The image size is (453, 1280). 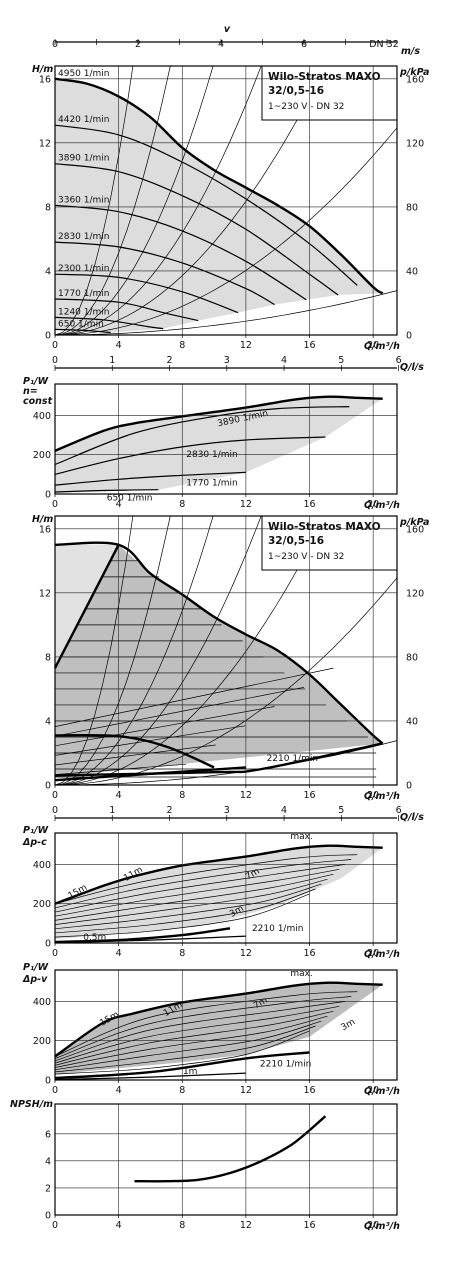 I want to click on chart-caption: 1~230 V - DN 32, so click(x=306, y=107).